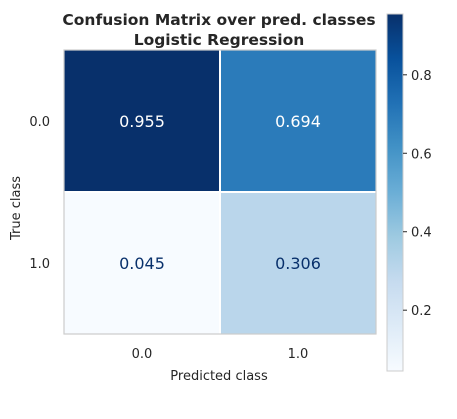  What do you see at coordinates (16, 208) in the screenshot?
I see `y-axis-label: True class` at bounding box center [16, 208].